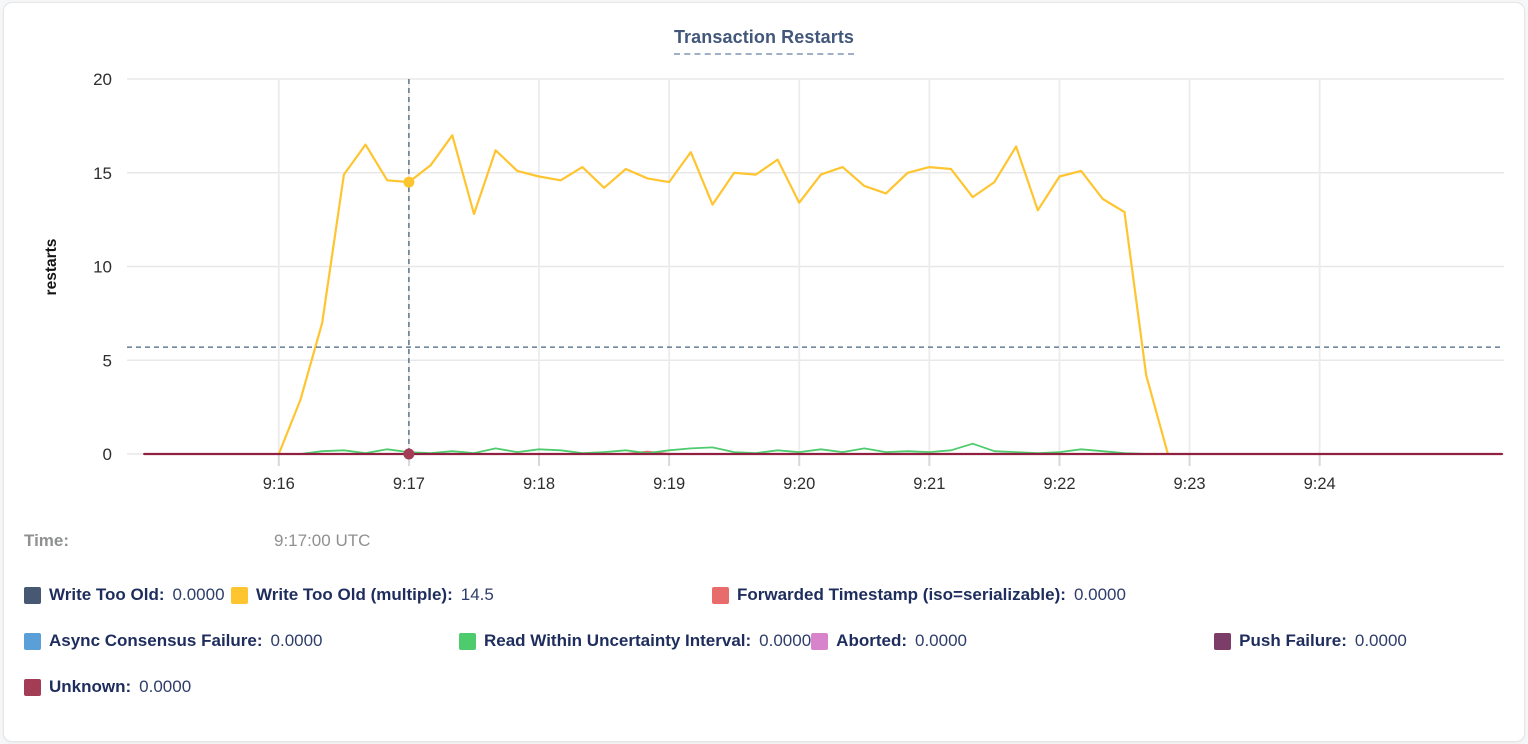  Describe the element at coordinates (102, 79) in the screenshot. I see `y-tick-label: 20` at that location.